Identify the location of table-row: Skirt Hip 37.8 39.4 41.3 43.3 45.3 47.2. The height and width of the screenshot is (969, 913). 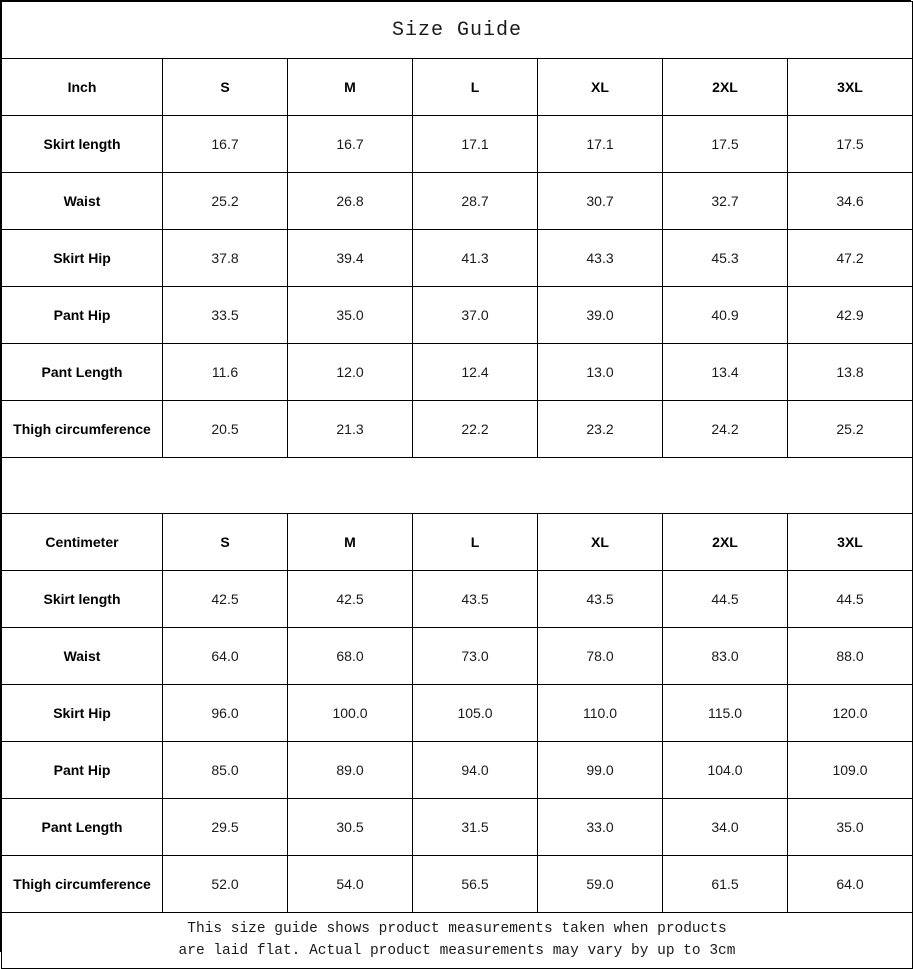
(457, 258).